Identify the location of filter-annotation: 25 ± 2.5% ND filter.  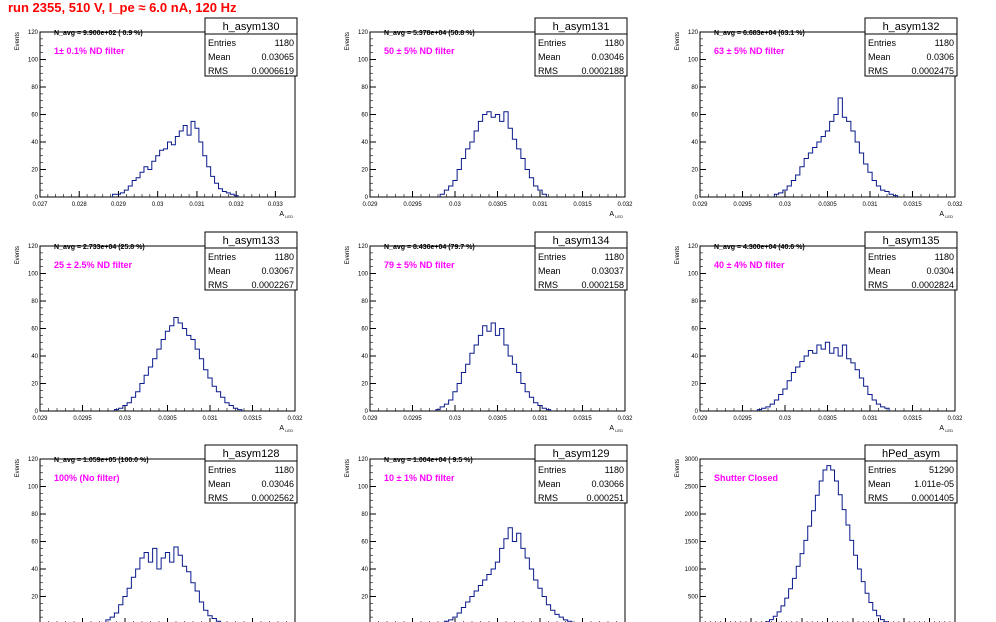
(93, 265).